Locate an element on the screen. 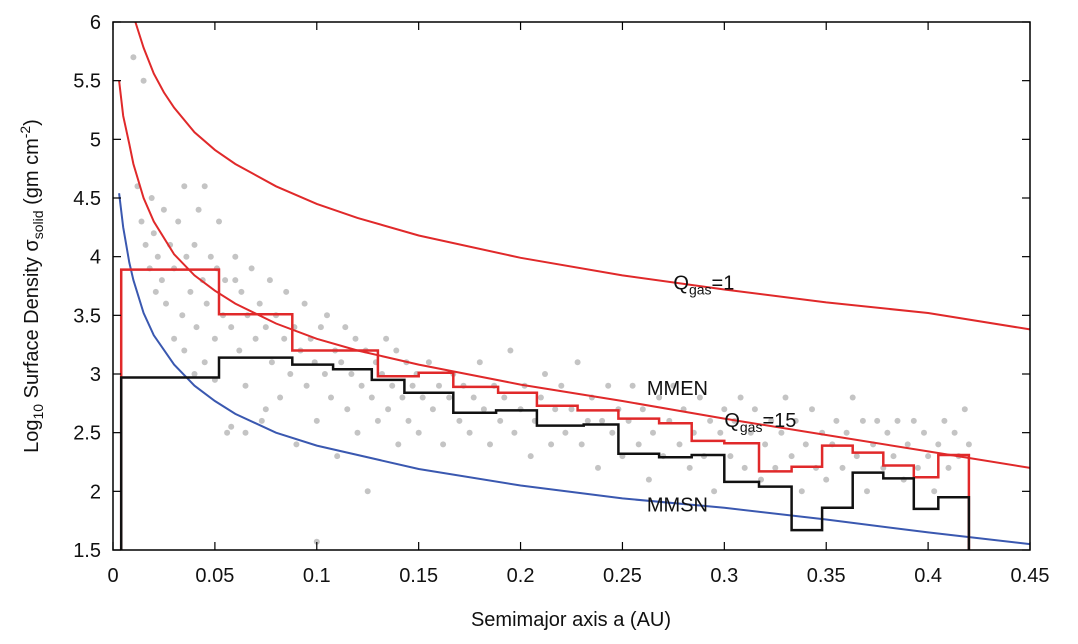 The image size is (1078, 644). annotations: Qgas=1 MMEN Qgas=15 MMSN is located at coordinates (722, 395).